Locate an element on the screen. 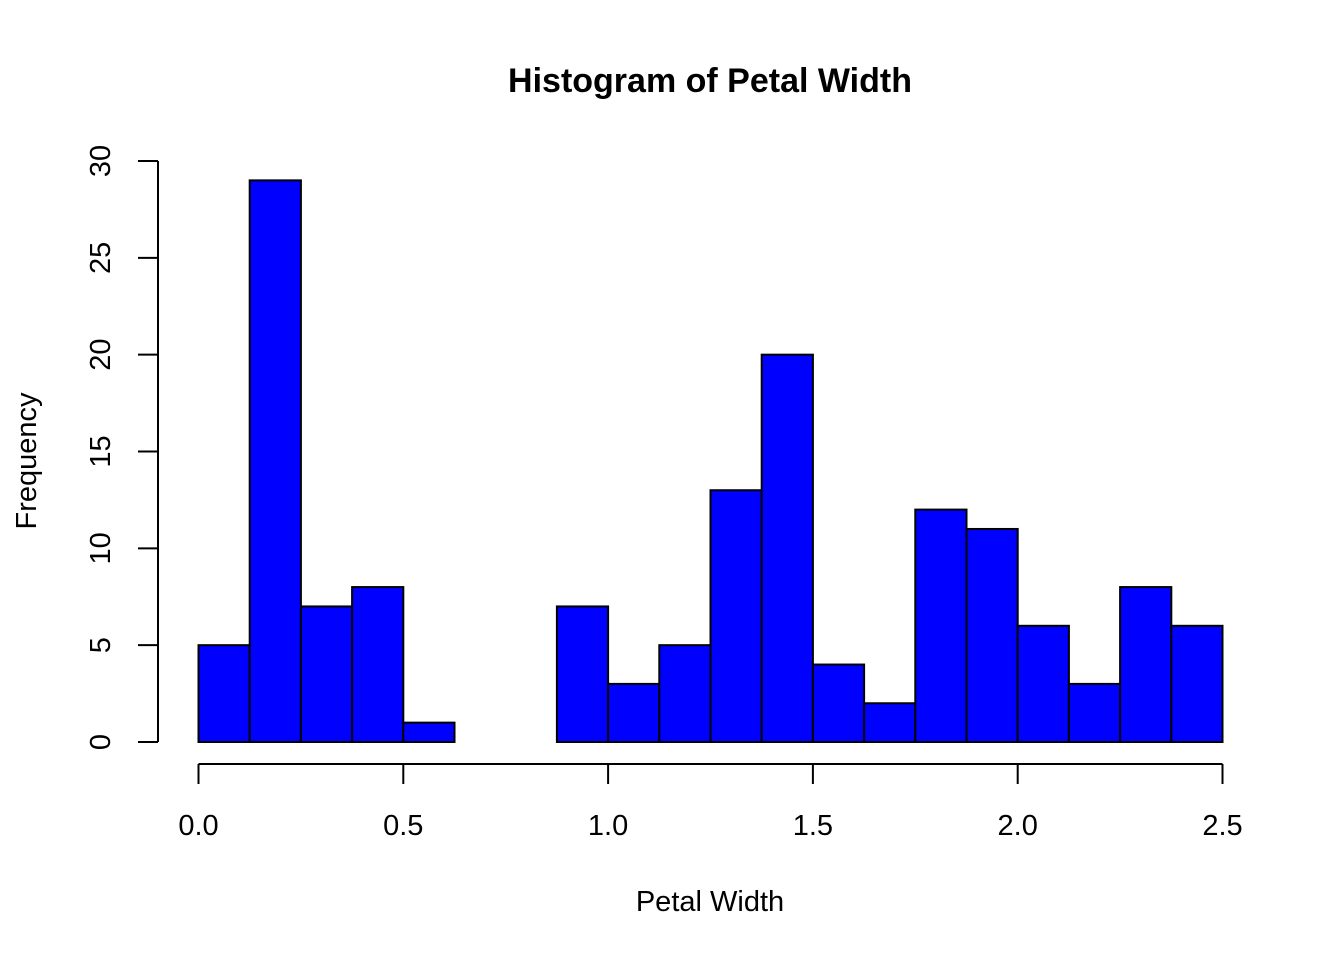 This screenshot has width=1344, height=960. x-axis-label: Petal Width is located at coordinates (710, 902).